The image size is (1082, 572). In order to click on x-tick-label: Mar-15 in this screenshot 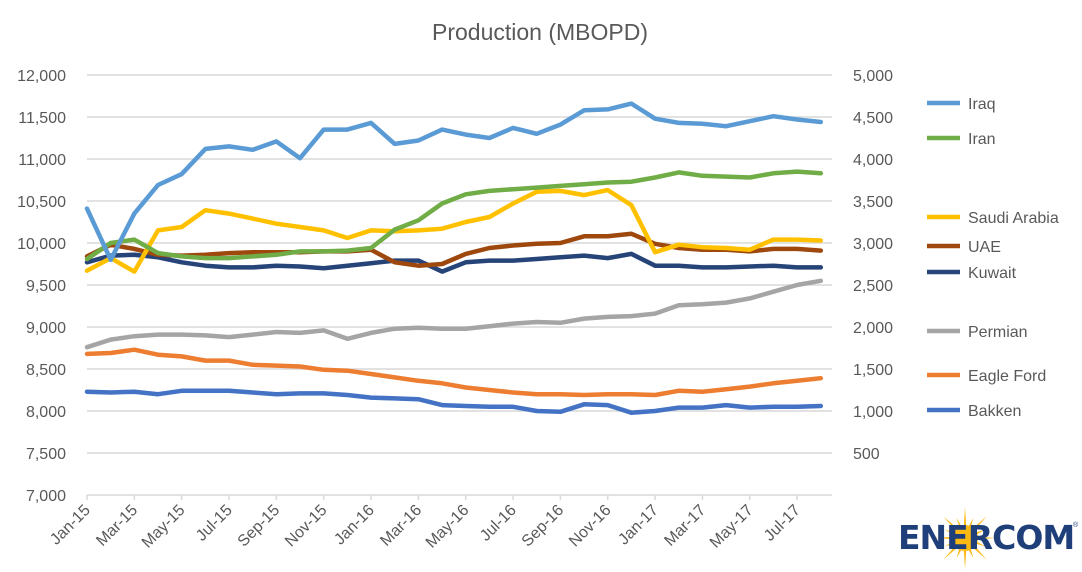, I will do `click(117, 526)`.